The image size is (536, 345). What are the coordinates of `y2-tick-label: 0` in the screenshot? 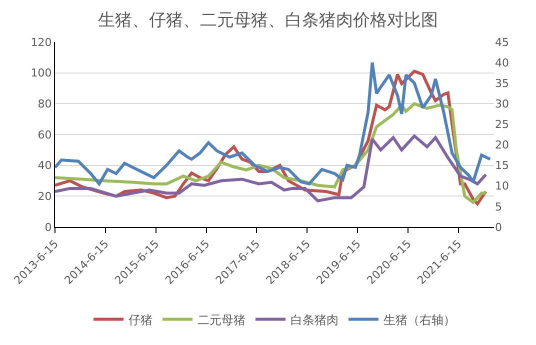 It's located at (498, 227).